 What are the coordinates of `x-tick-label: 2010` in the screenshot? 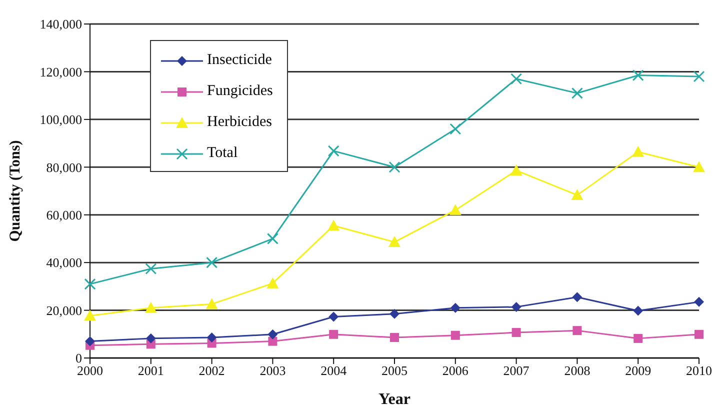 It's located at (699, 370).